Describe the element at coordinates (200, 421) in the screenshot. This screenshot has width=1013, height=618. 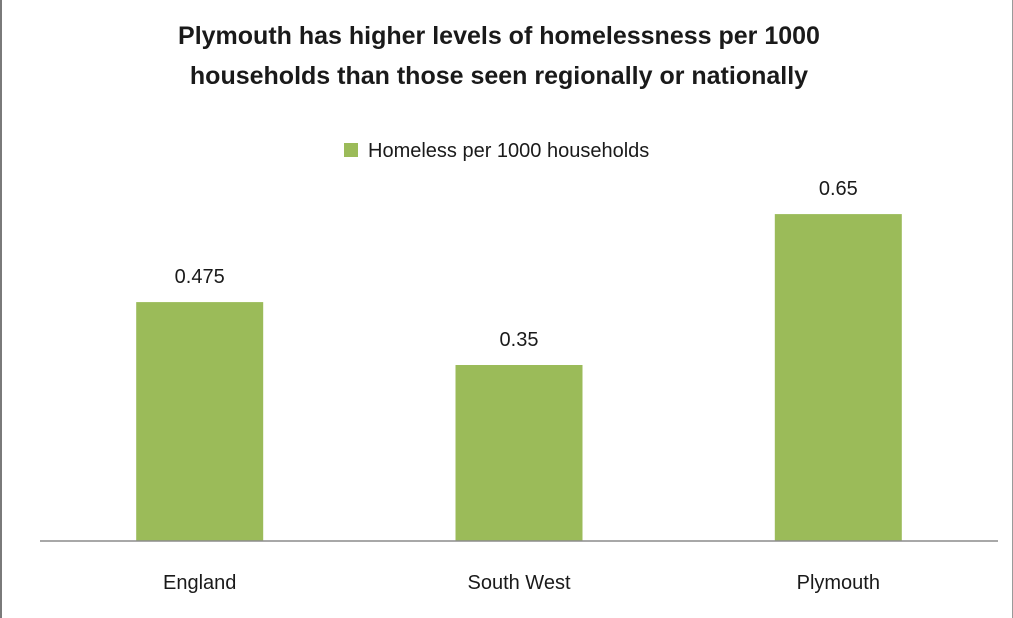
I see `bar-england` at that location.